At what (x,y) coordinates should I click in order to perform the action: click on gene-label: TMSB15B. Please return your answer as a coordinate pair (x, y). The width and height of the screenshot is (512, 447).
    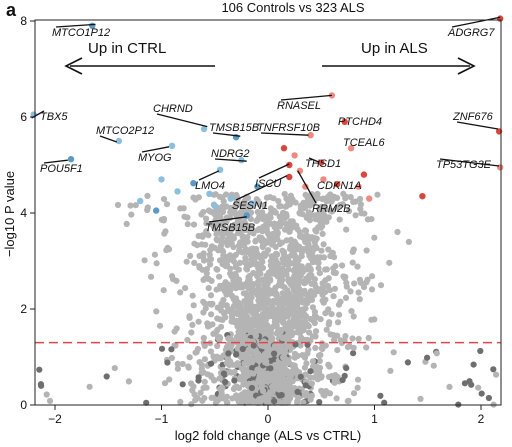
    Looking at the image, I should click on (230, 228).